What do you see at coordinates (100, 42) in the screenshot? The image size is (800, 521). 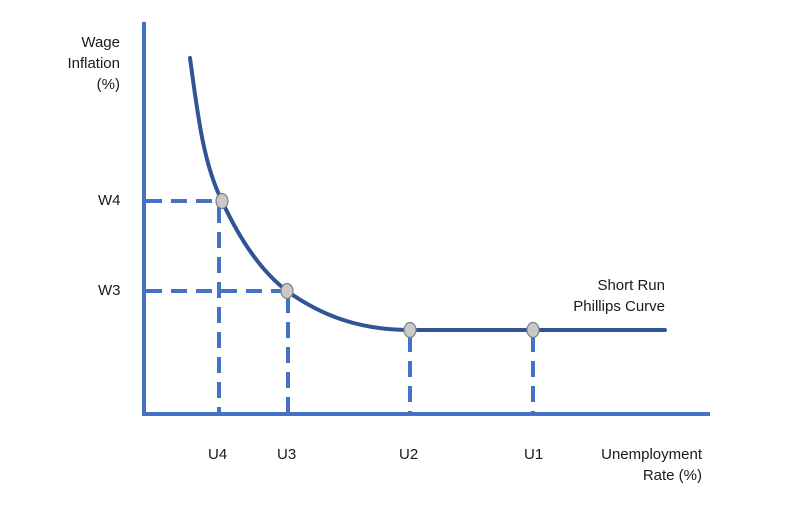 I see `y-axis-title-line: Wage` at bounding box center [100, 42].